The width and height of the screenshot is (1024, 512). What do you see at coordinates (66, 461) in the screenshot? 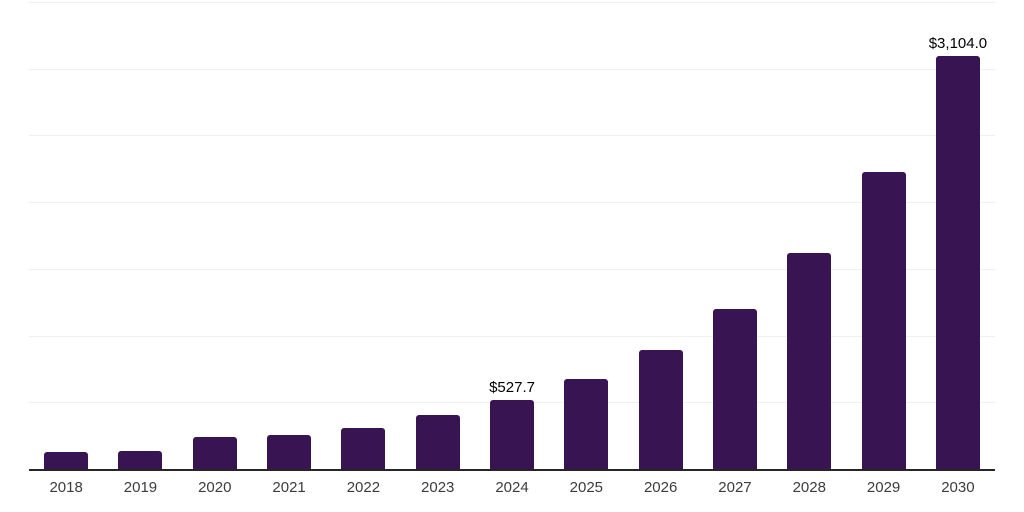
I see `bar-2018` at bounding box center [66, 461].